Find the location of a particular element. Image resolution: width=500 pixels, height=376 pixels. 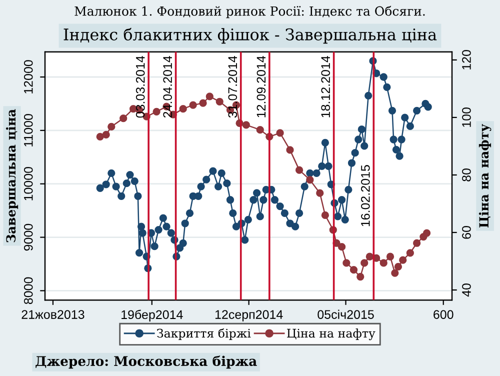

y2-tick-label: 120 is located at coordinates (466, 60).